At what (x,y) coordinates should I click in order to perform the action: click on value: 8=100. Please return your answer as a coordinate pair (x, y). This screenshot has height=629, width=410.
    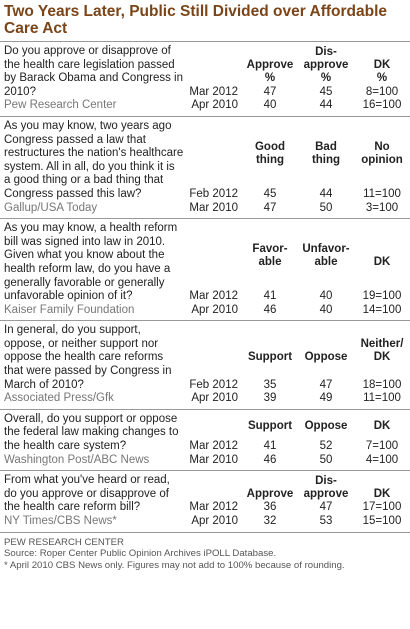
    Looking at the image, I should click on (382, 91).